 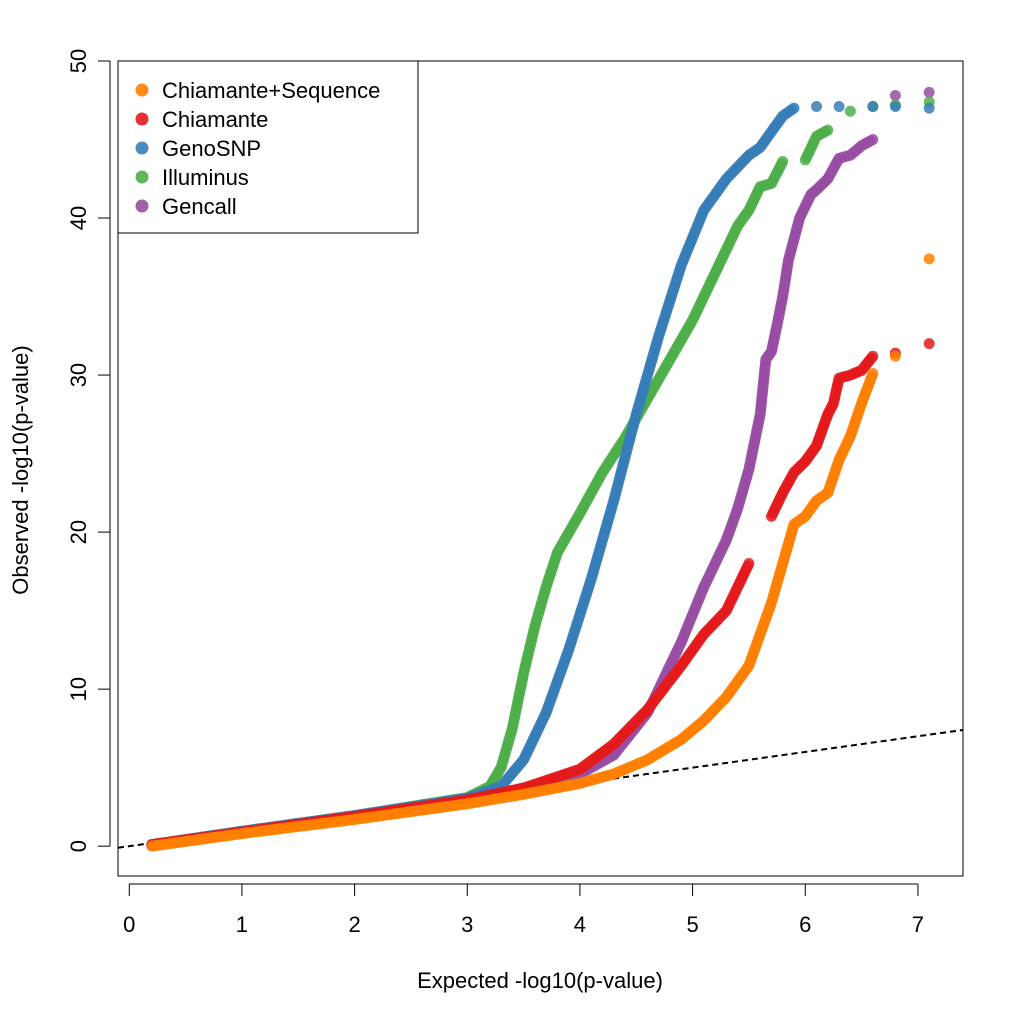 What do you see at coordinates (78, 218) in the screenshot?
I see `y-tick-label: 40` at bounding box center [78, 218].